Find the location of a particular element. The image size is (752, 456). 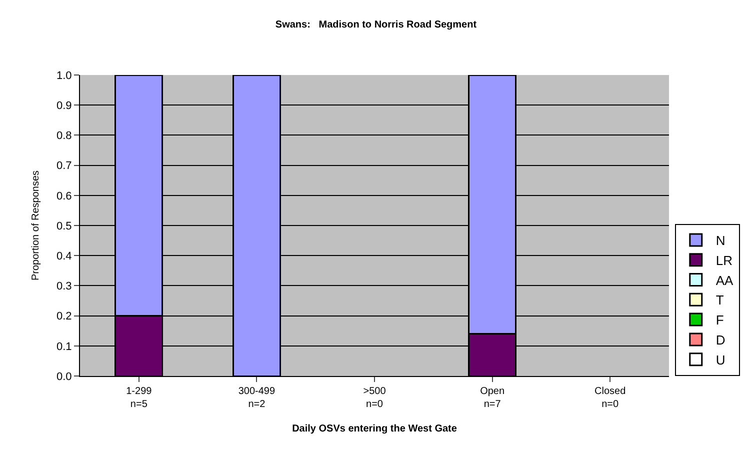

legend-label: T is located at coordinates (720, 300).